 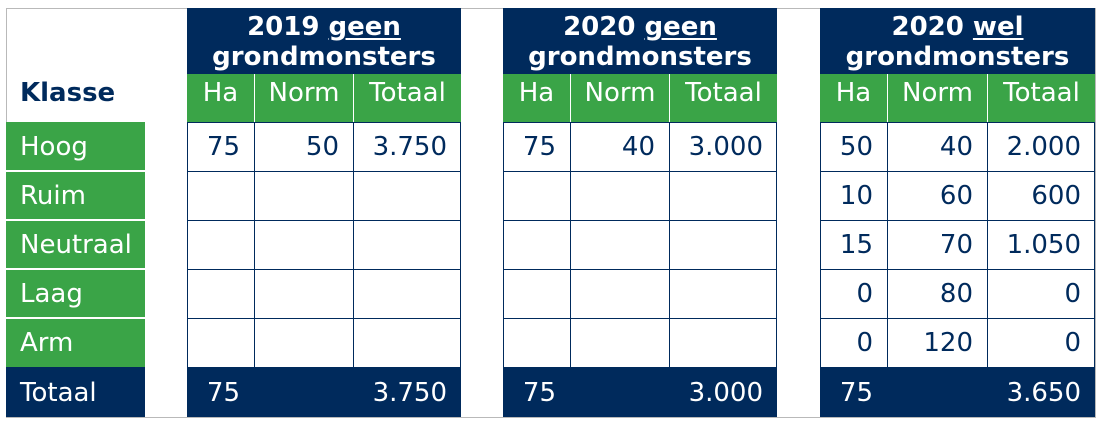 What do you see at coordinates (956, 196) in the screenshot?
I see `g3-ruim-norm: 60` at bounding box center [956, 196].